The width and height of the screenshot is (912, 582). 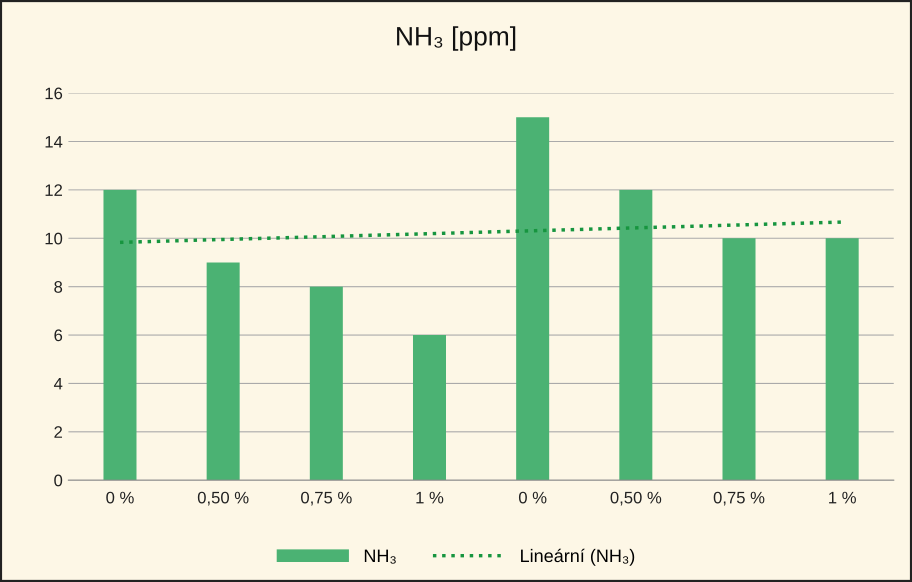 What do you see at coordinates (58, 480) in the screenshot?
I see `y-tick-label: 0` at bounding box center [58, 480].